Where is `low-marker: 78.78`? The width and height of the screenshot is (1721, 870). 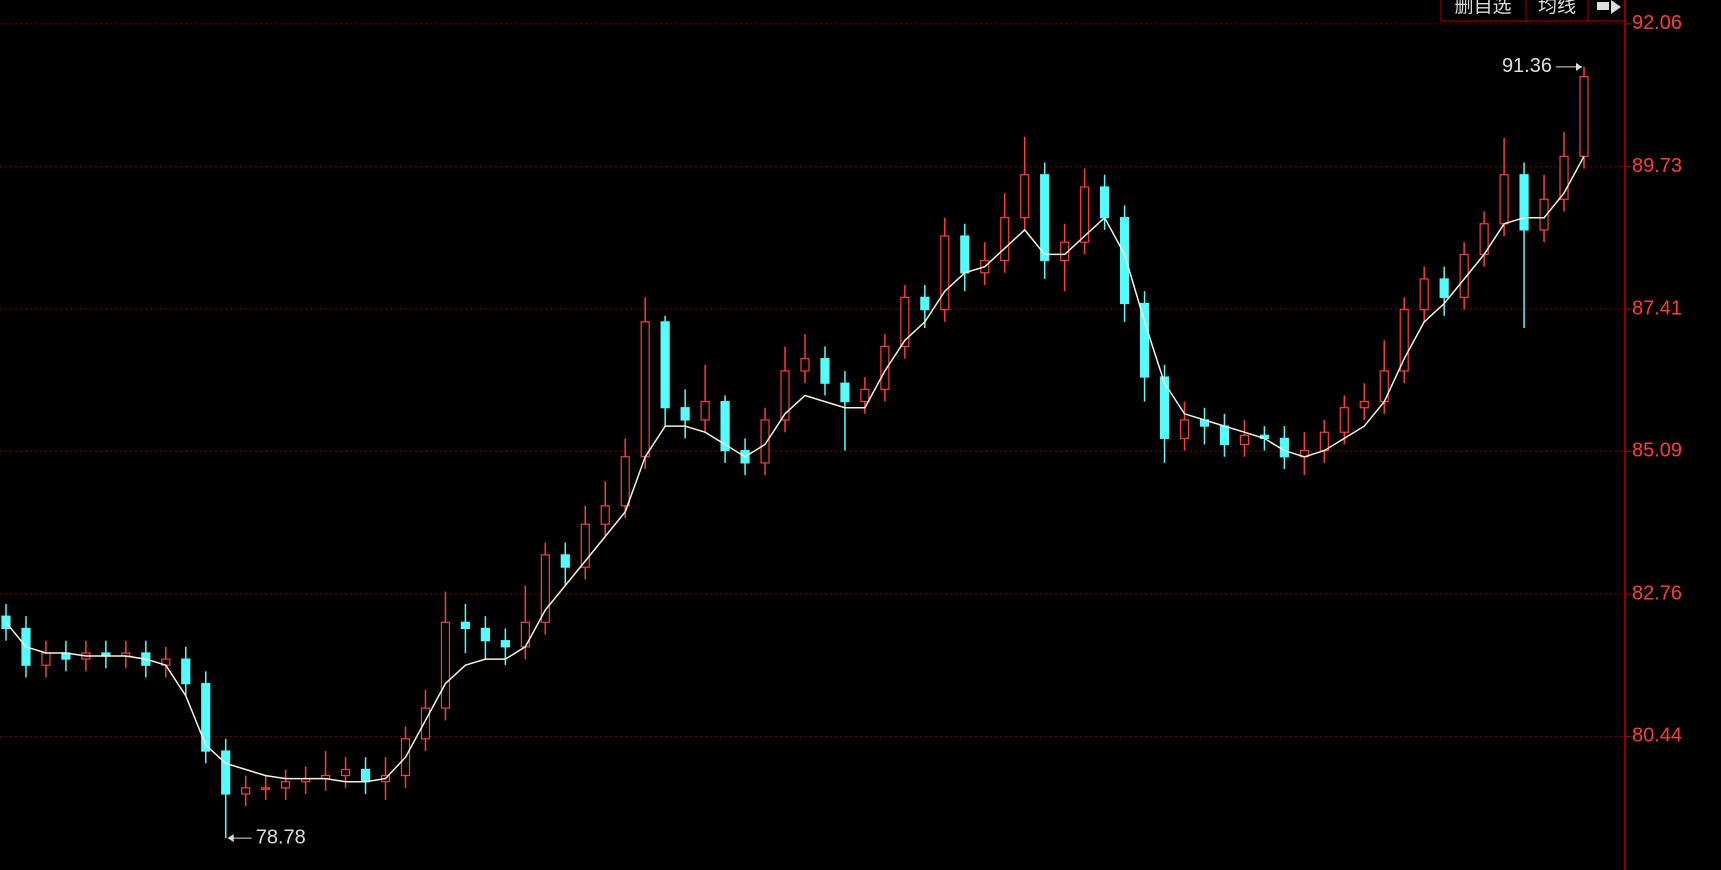
low-marker: 78.78 is located at coordinates (281, 837).